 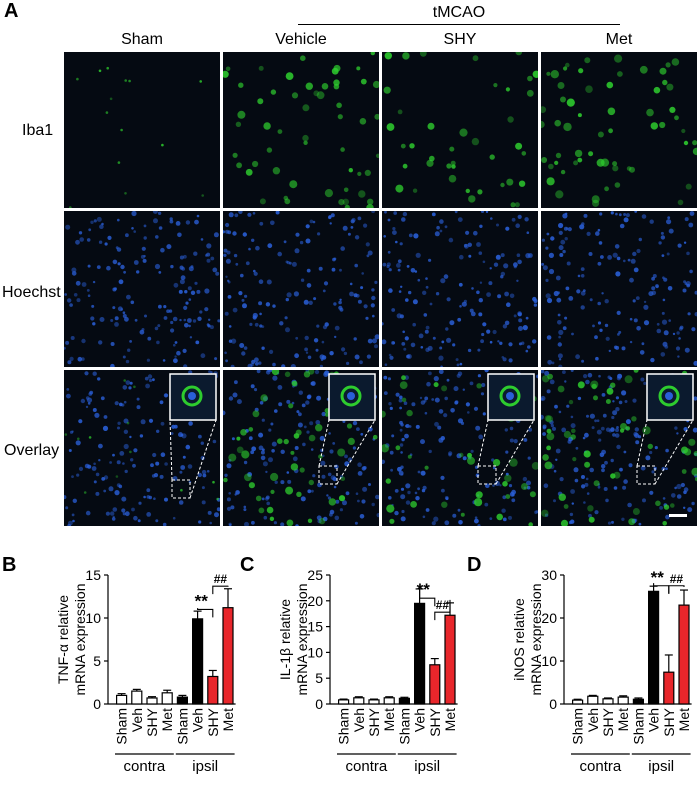 I want to click on micrograph-iba1-vehicle, so click(x=301, y=130).